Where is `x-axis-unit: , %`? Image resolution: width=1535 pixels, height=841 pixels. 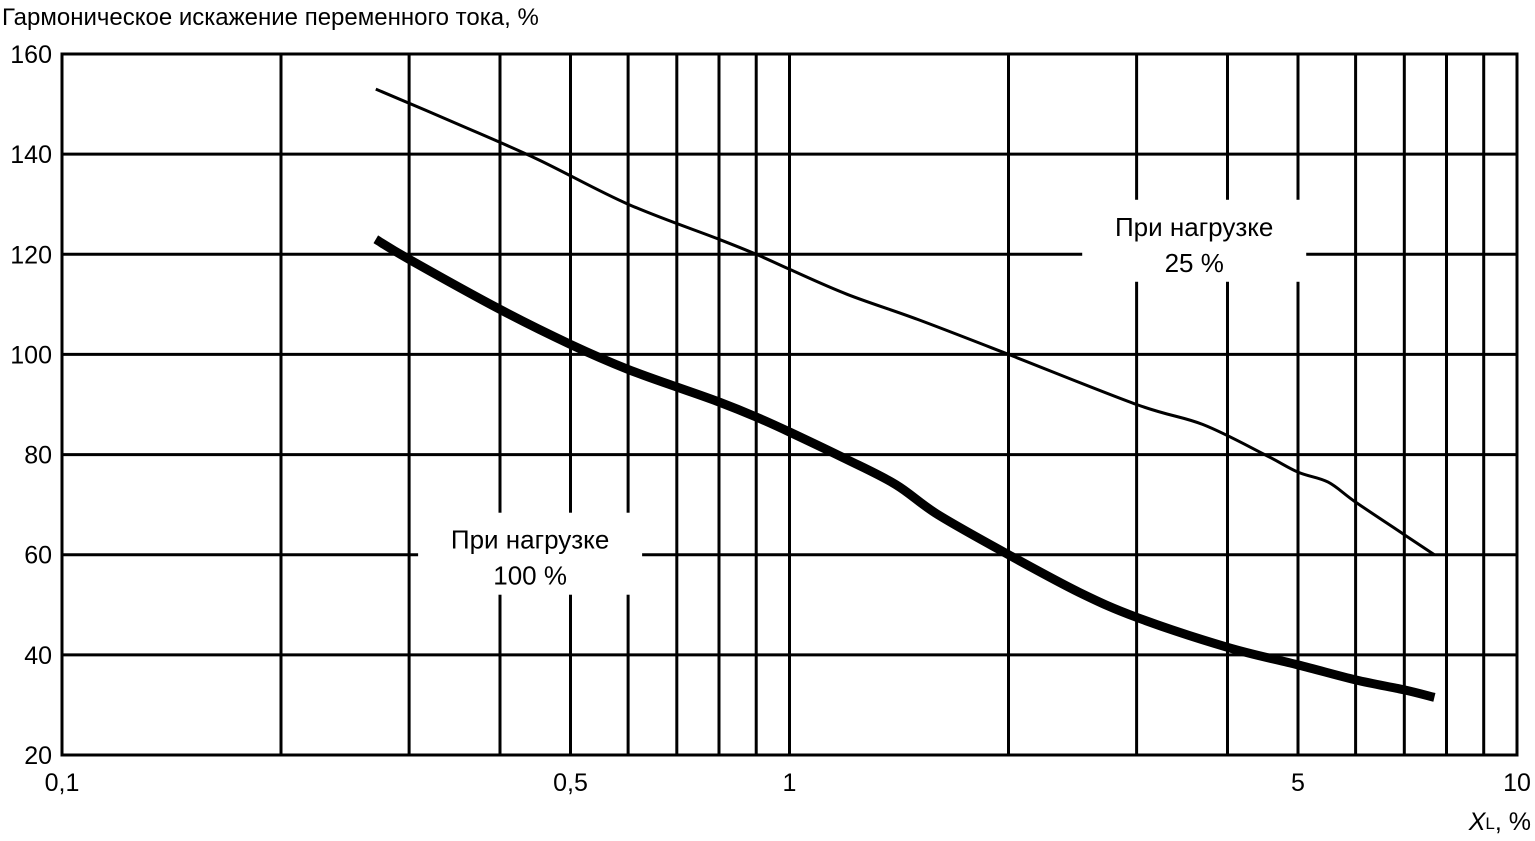
x-axis-unit: , % is located at coordinates (1513, 822).